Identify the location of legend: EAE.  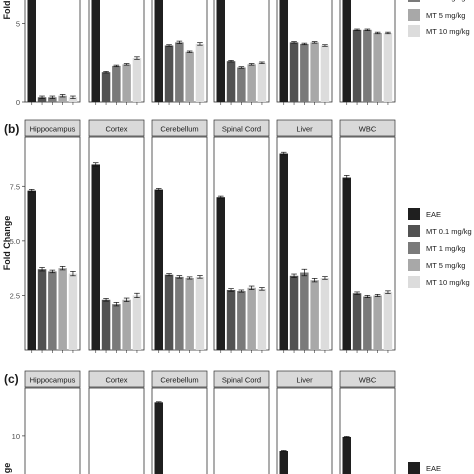
(424, 468).